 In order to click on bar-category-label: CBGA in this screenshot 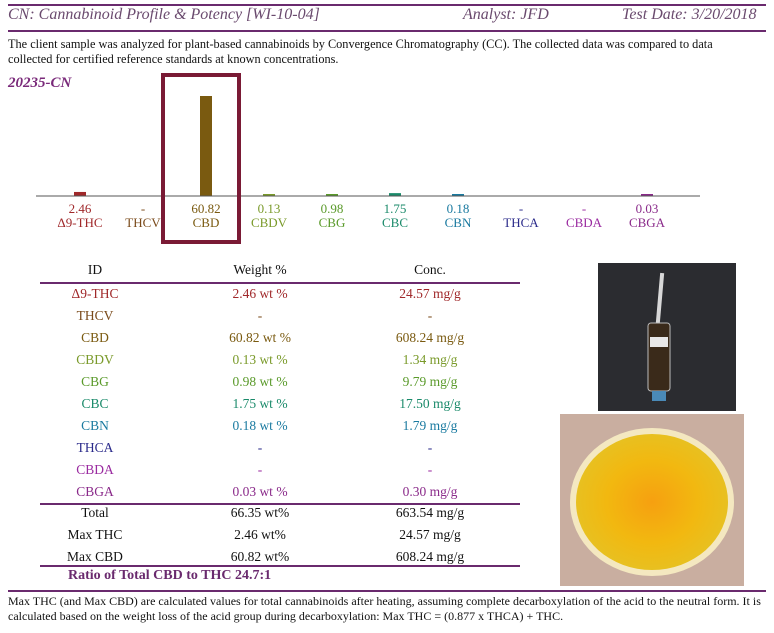, I will do `click(647, 222)`.